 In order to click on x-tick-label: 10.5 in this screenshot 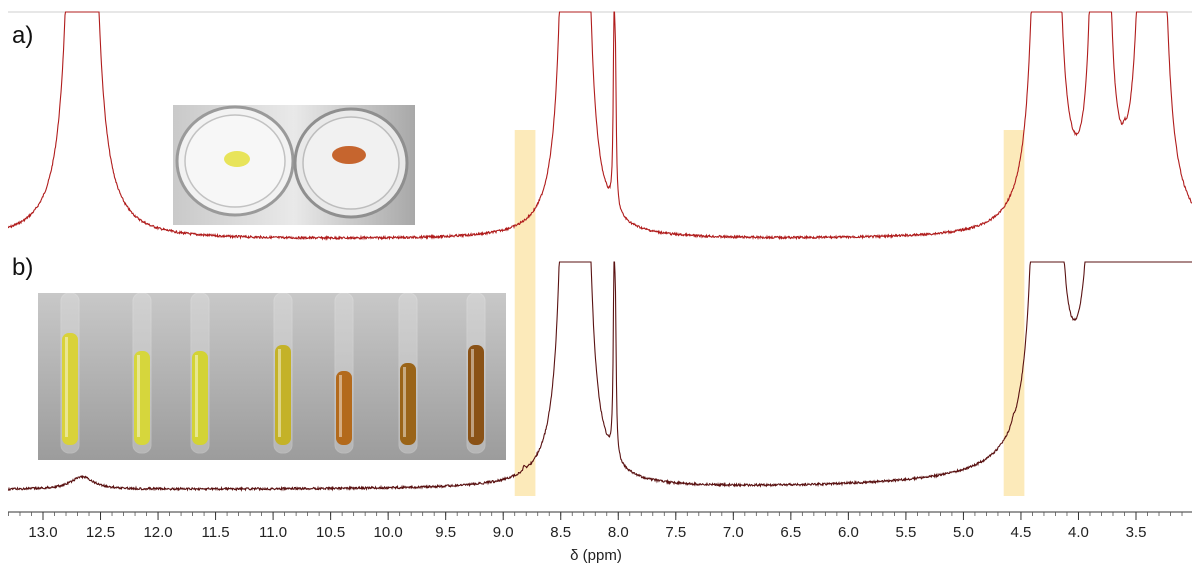, I will do `click(330, 532)`.